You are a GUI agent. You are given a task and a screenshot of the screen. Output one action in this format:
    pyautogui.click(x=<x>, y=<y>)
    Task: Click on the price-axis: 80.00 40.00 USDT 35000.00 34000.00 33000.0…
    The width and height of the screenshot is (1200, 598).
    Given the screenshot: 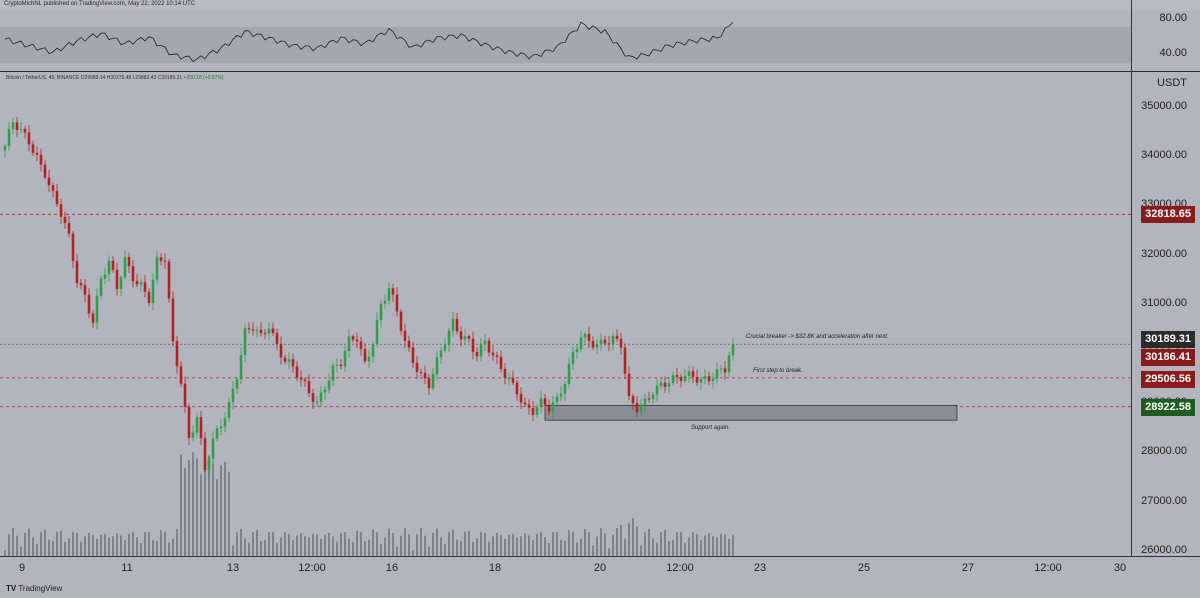 What is the action you would take?
    pyautogui.click(x=1165, y=278)
    